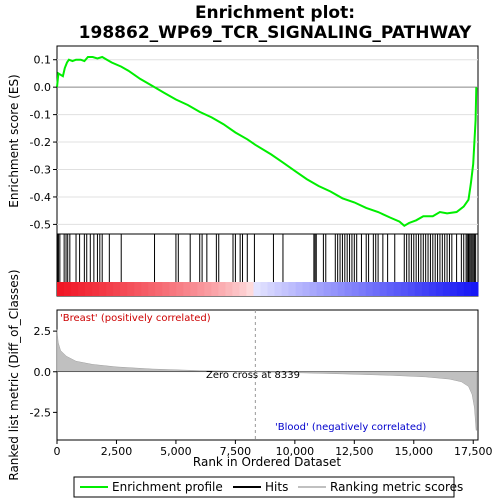 The width and height of the screenshot is (500, 500). Describe the element at coordinates (14, 374) in the screenshot. I see `metric-y-axis-label: Ranked list metric (Diff_of_Classes)` at that location.